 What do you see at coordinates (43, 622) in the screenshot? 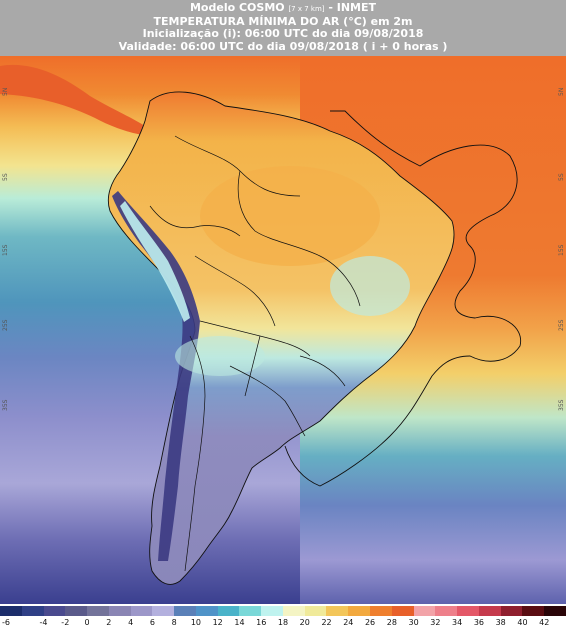
I see `colorbar-tick-label: -4` at bounding box center [43, 622].